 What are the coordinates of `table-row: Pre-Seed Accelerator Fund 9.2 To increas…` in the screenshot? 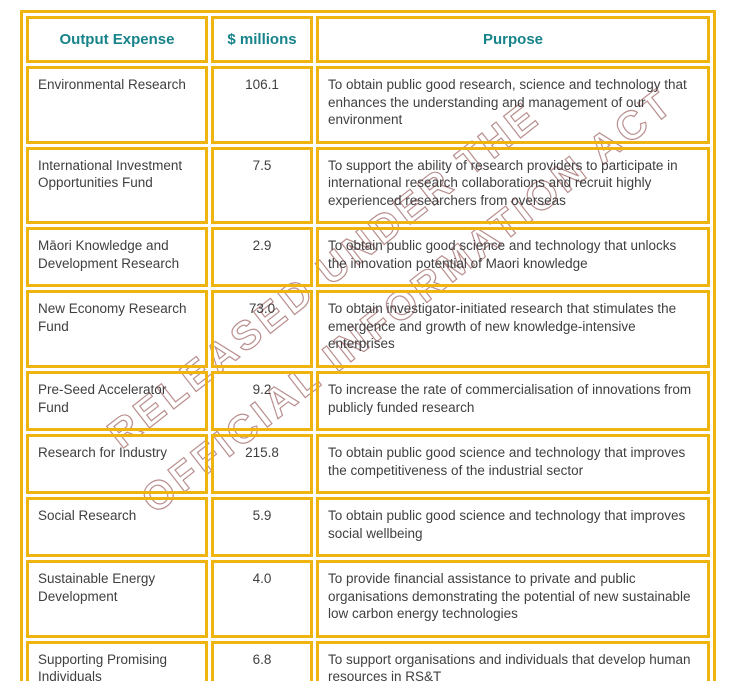 It's located at (368, 401).